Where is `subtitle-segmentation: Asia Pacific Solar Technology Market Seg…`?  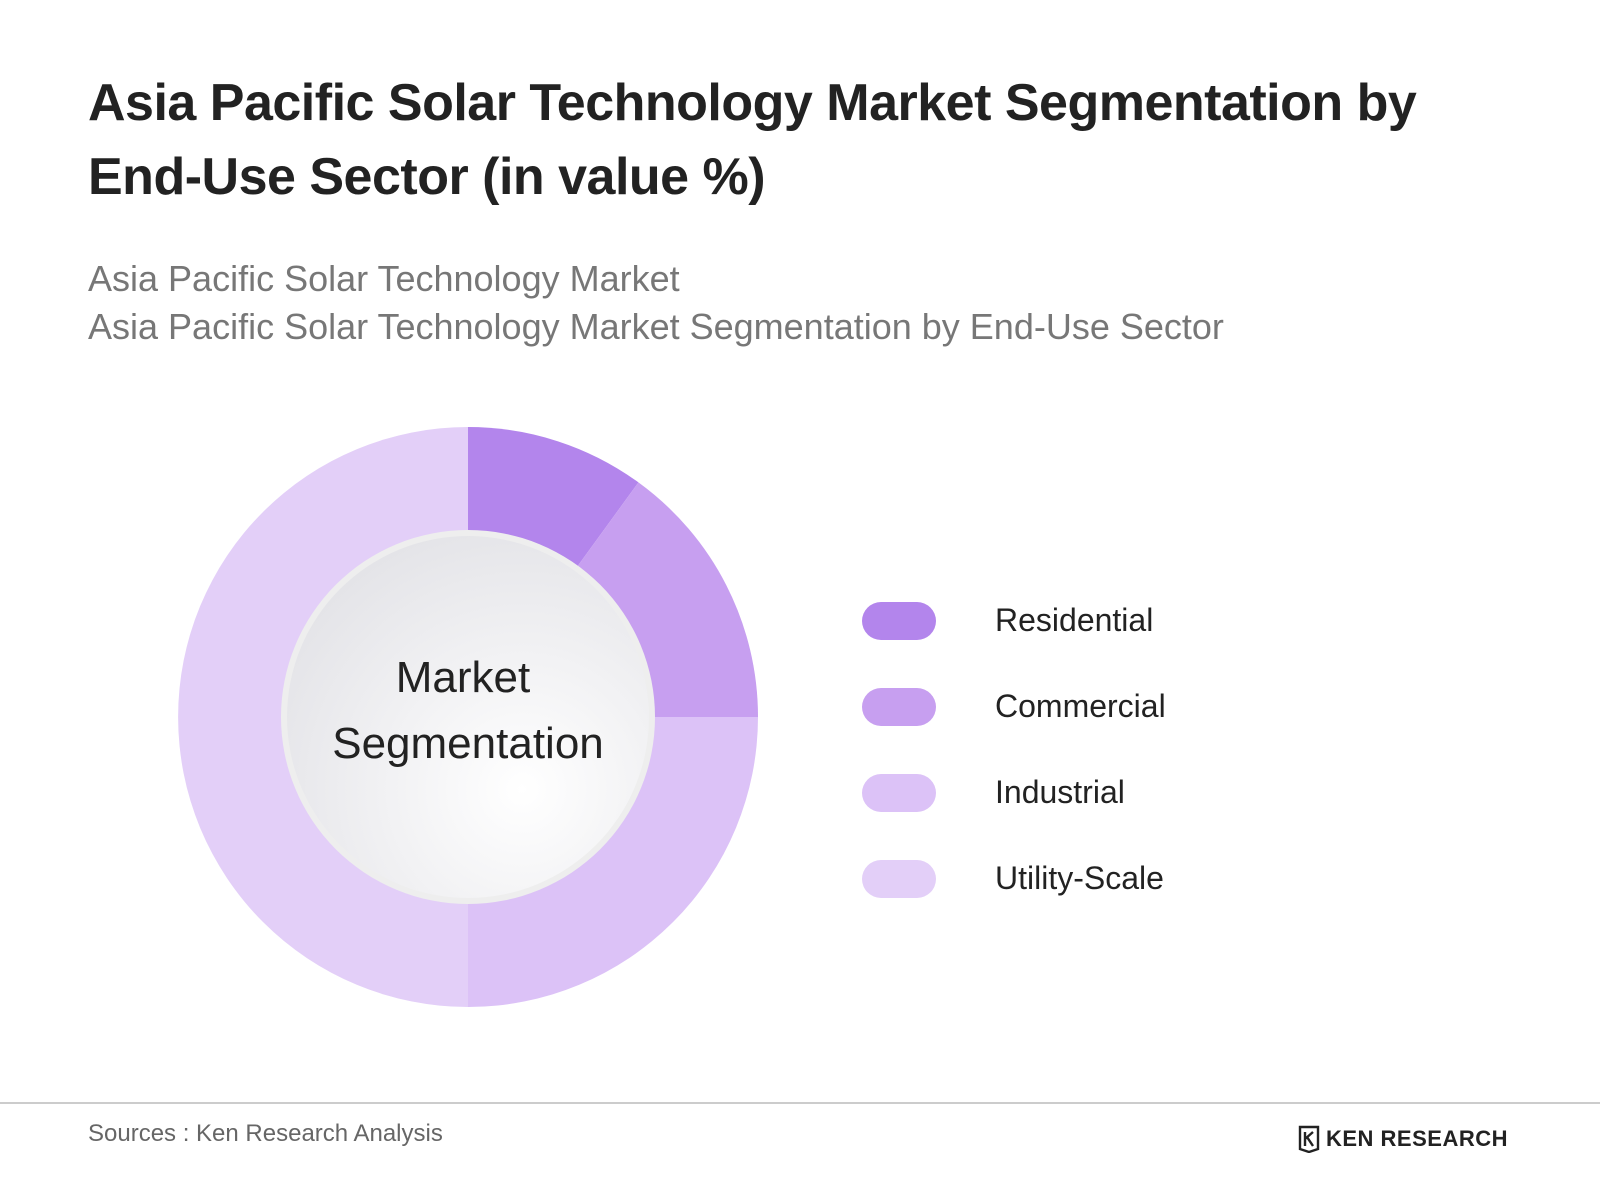
subtitle-segmentation: Asia Pacific Solar Technology Market Seg… is located at coordinates (656, 326).